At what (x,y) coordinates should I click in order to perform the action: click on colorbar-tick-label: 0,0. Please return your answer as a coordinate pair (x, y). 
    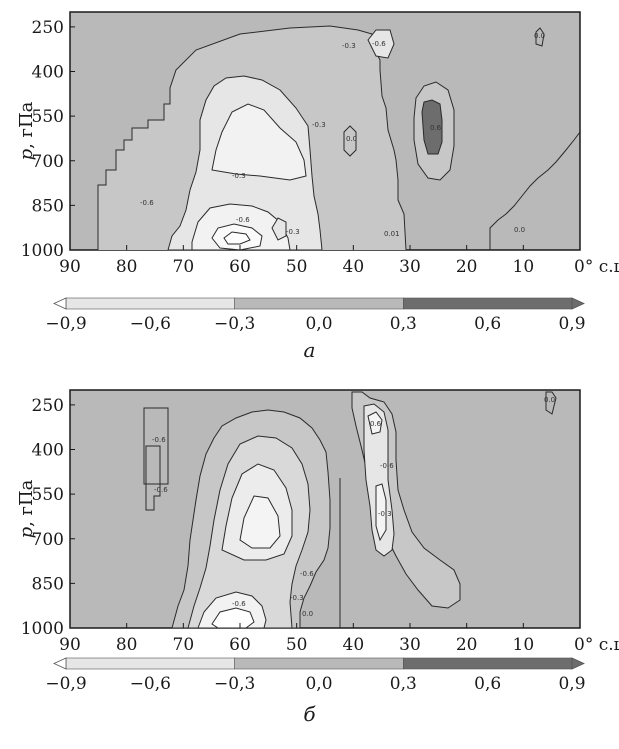
    Looking at the image, I should click on (318, 324).